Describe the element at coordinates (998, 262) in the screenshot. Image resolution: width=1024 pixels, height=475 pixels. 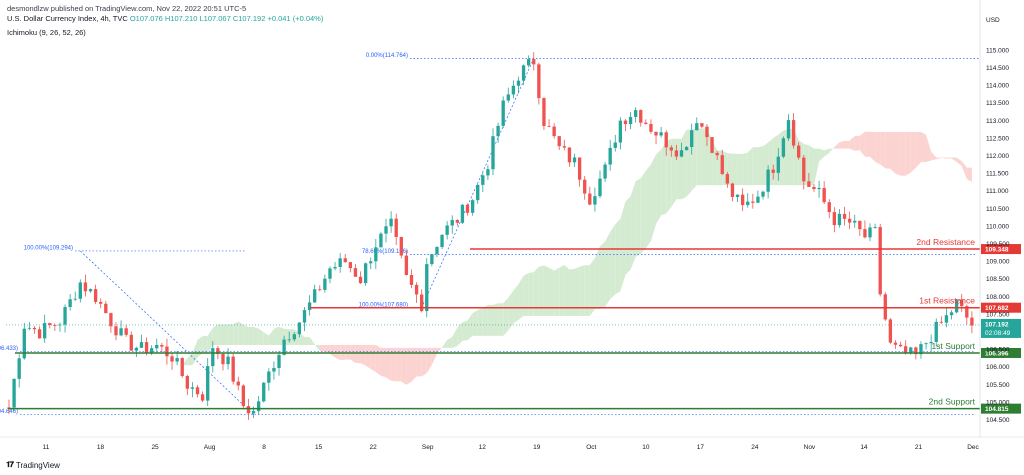
I see `y-tick-label: 109.000` at that location.